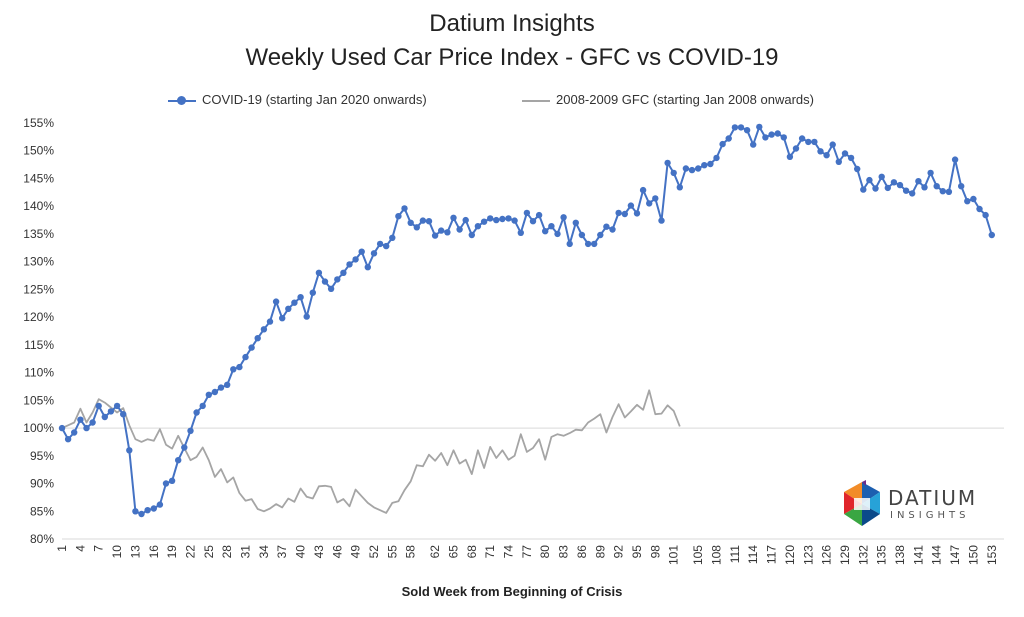  I want to click on y-tick-label: 90%, so click(42, 484).